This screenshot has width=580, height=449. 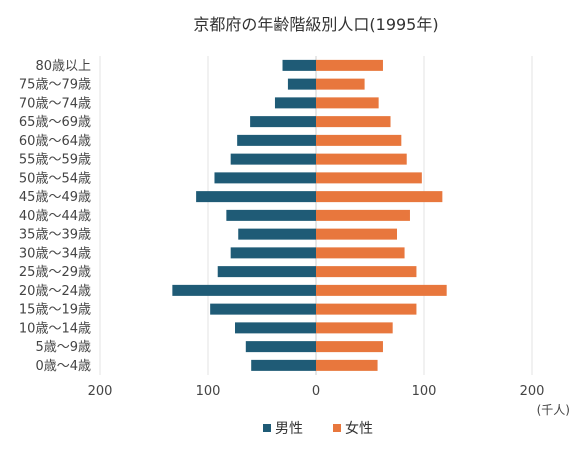 What do you see at coordinates (63, 66) in the screenshot?
I see `category-label: 80歳以上` at bounding box center [63, 66].